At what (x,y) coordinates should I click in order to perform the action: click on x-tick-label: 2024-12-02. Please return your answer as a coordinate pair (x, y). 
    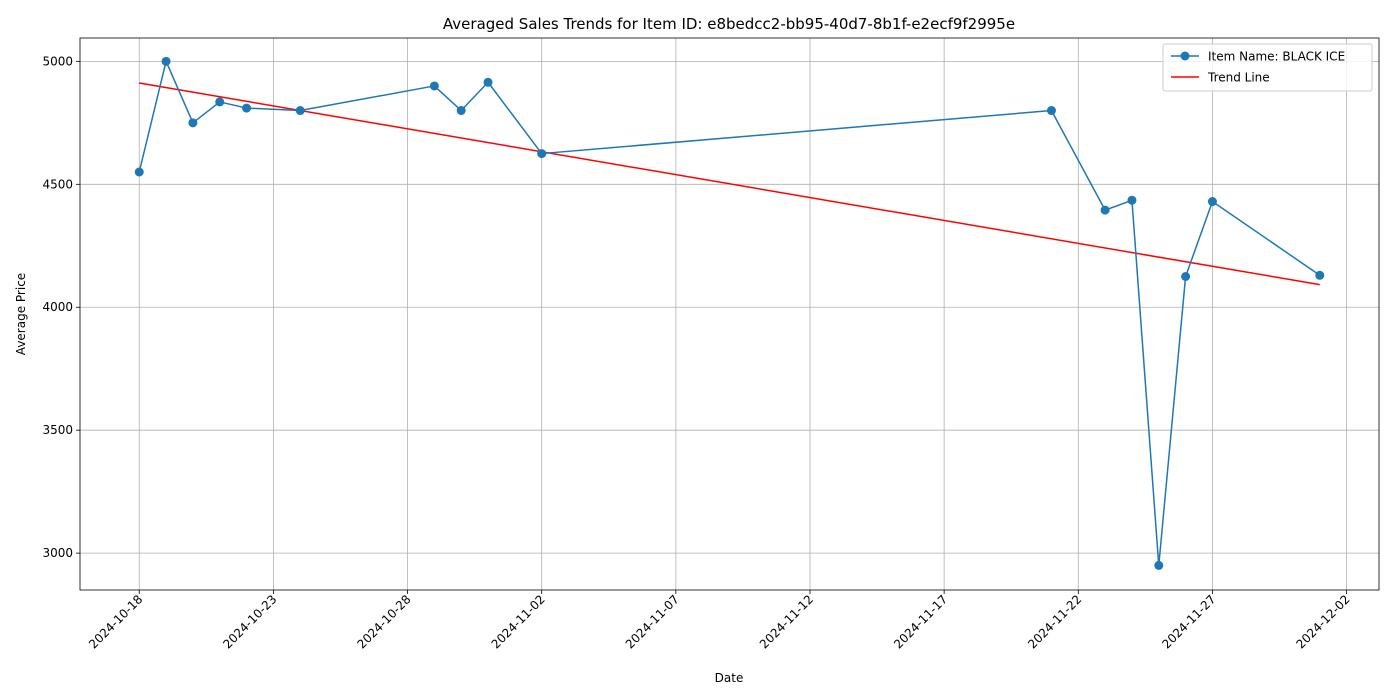
    Looking at the image, I should click on (1322, 621).